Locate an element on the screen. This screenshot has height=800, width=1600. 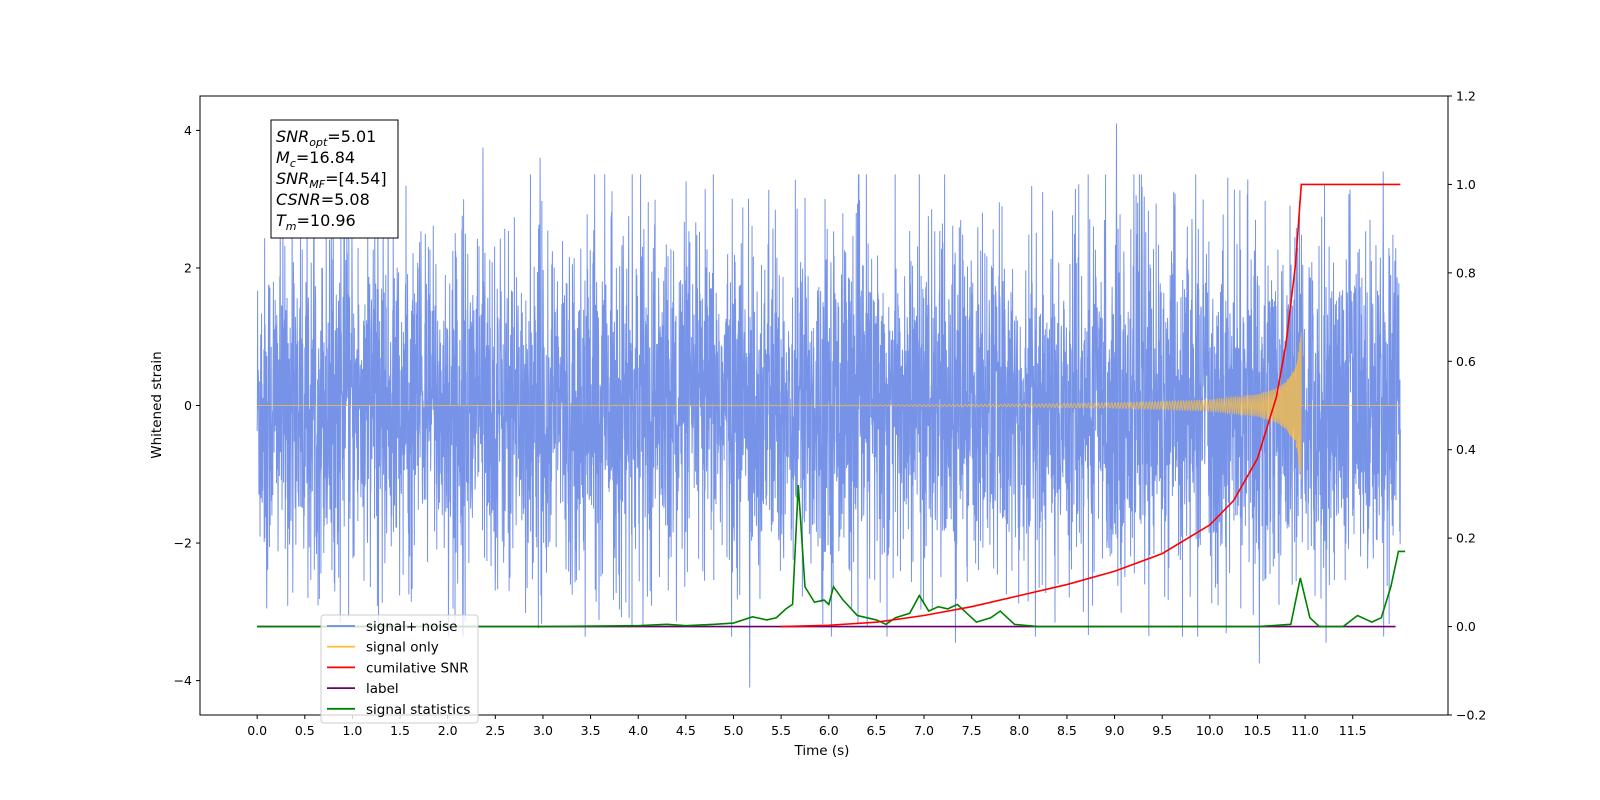
y2-tick-label: 0.8 is located at coordinates (1466, 272).